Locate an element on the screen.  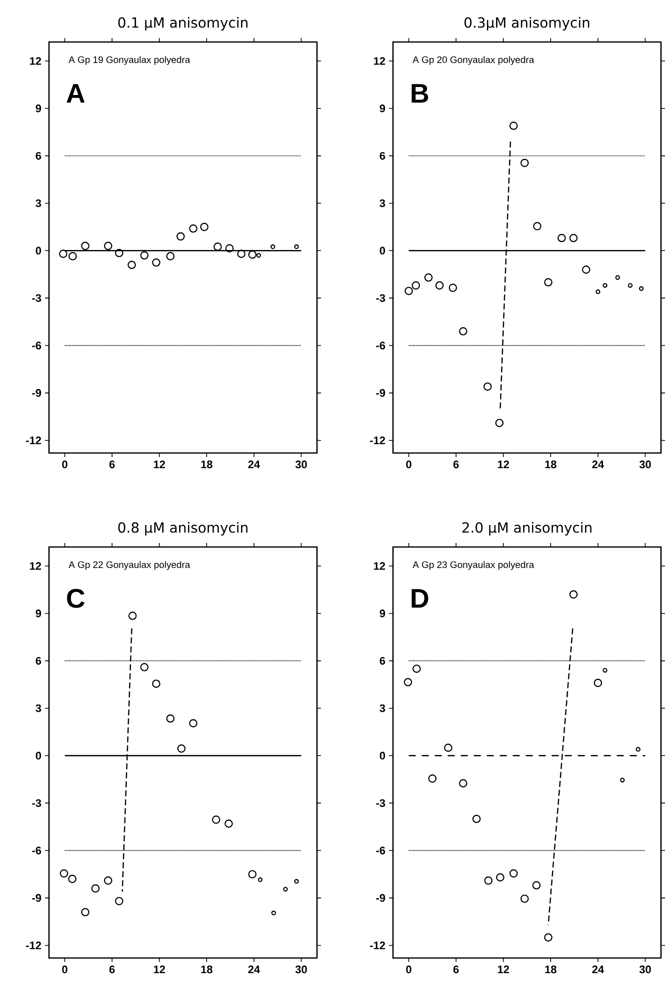
annotation: A Gp 23 Gonyaulax polyedra is located at coordinates (473, 565).